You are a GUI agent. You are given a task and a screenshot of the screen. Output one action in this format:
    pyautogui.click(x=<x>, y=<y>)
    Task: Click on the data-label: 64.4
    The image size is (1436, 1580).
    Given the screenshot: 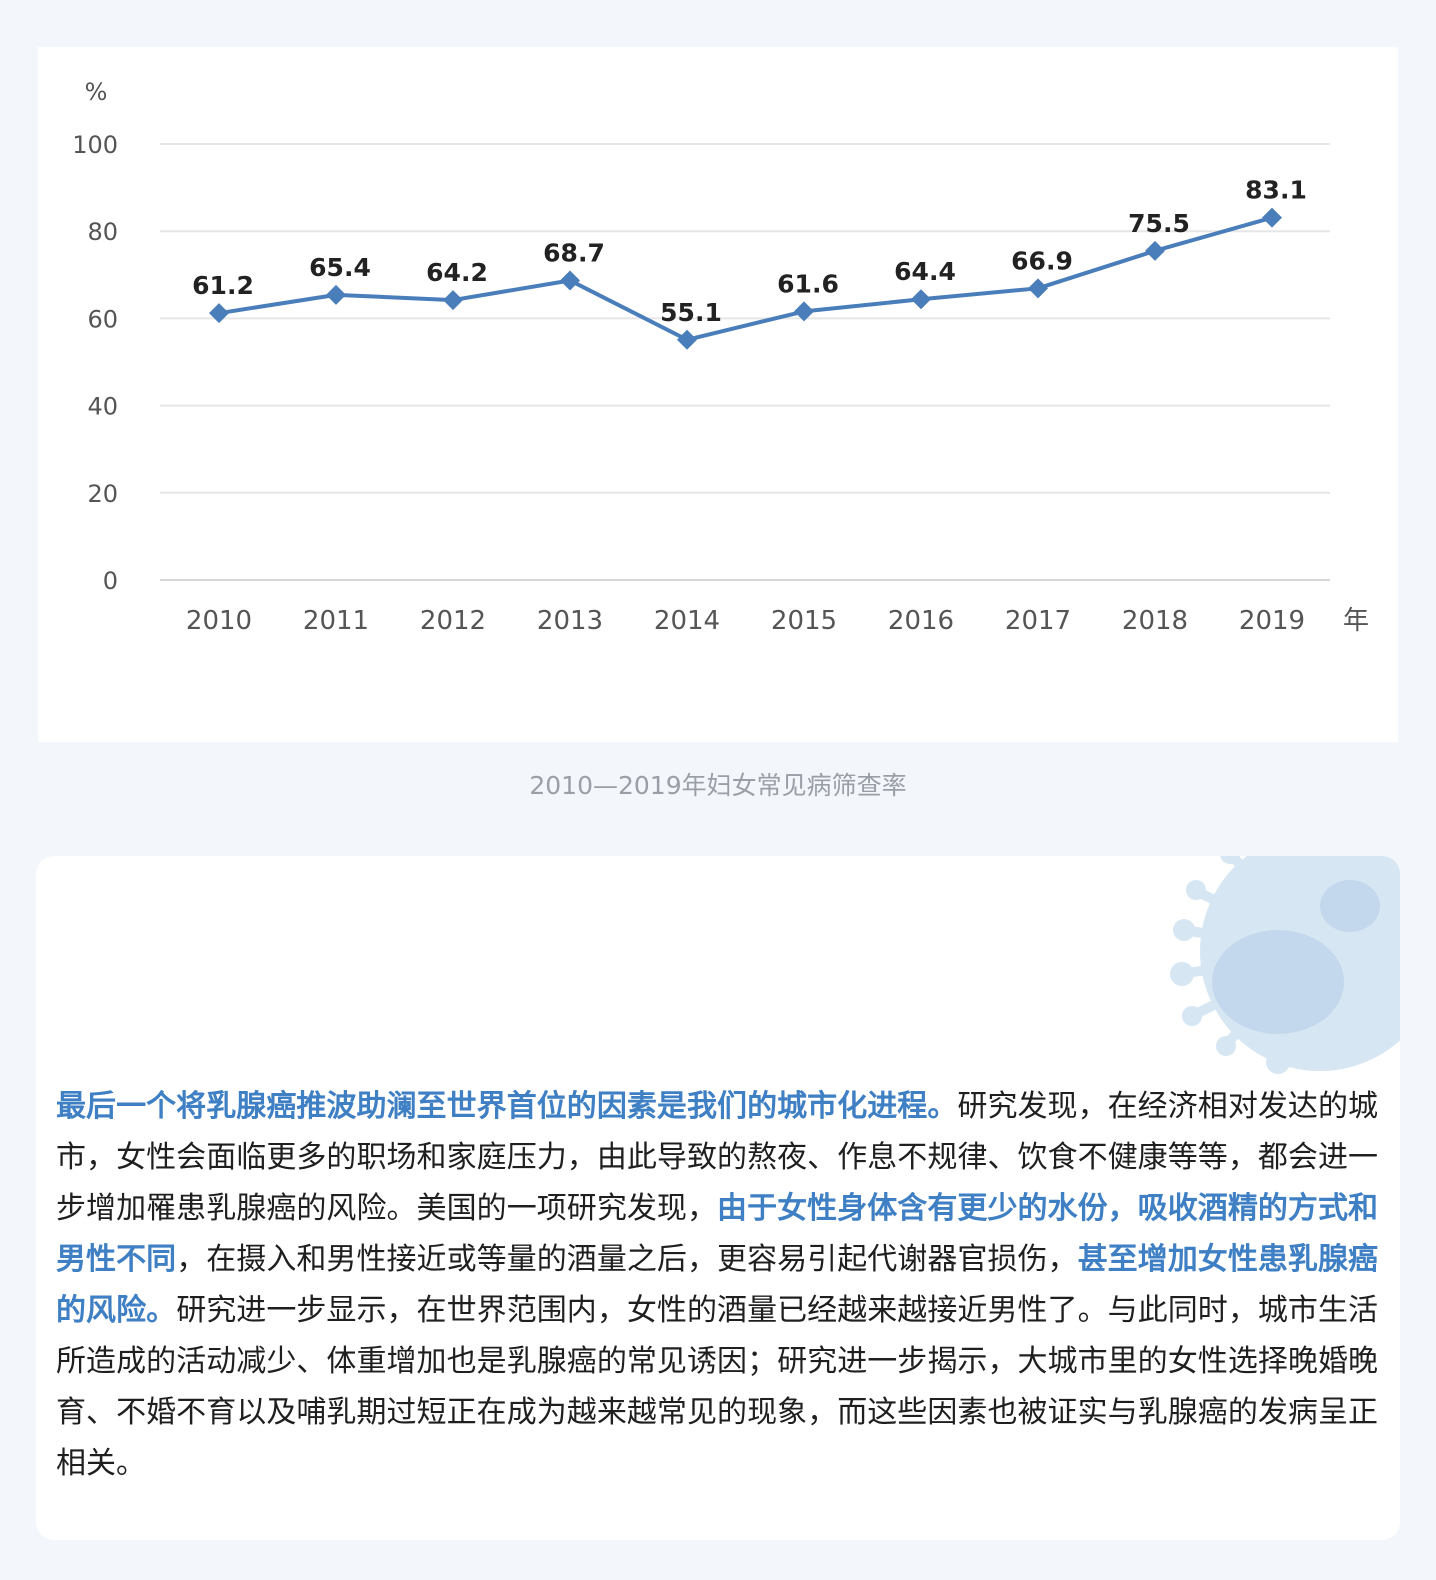 What is the action you would take?
    pyautogui.click(x=925, y=271)
    